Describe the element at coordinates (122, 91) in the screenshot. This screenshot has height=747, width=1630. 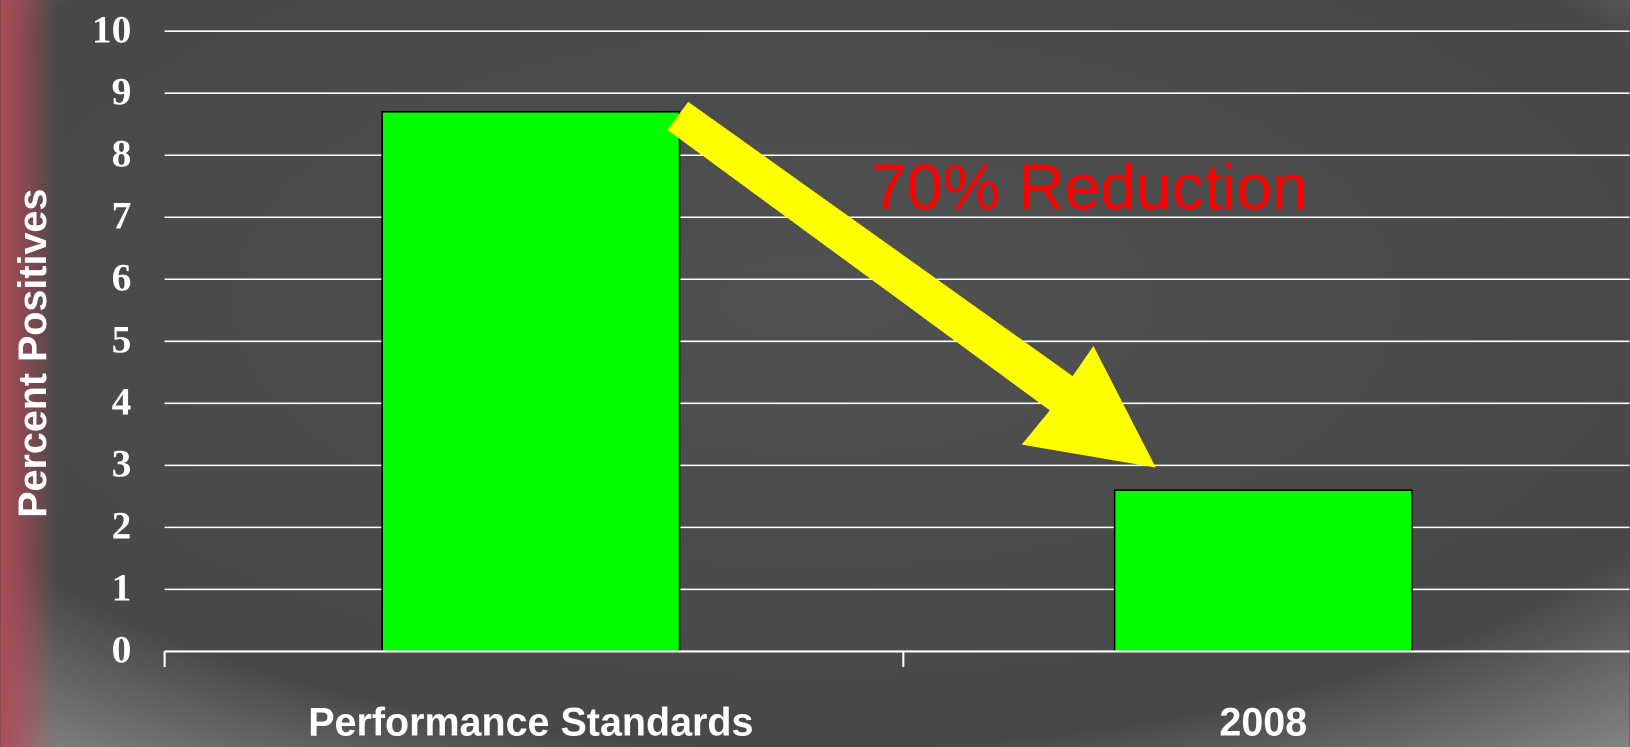
I see `y-tick-label: 9` at that location.